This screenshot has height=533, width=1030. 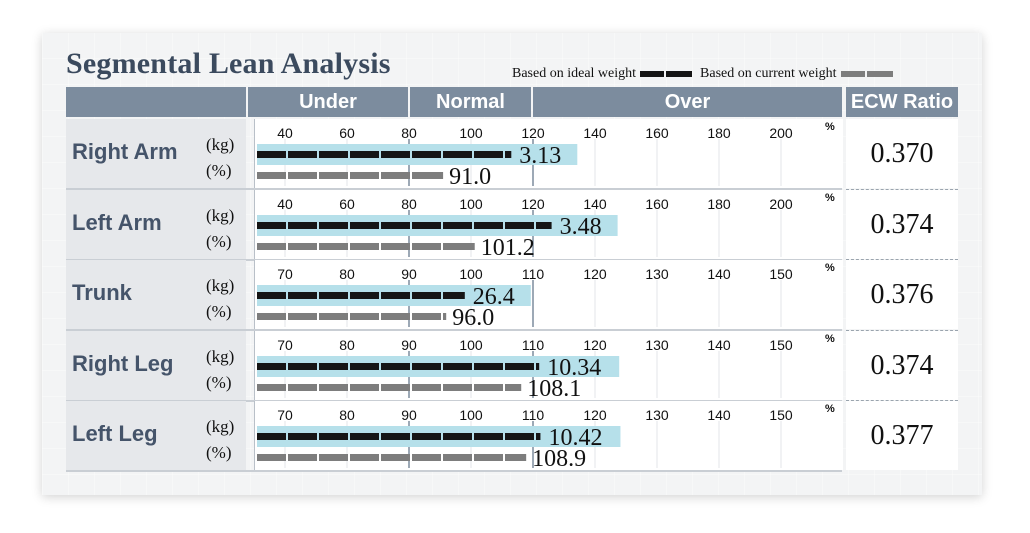 I want to click on current-weight-bar, so click(x=352, y=316).